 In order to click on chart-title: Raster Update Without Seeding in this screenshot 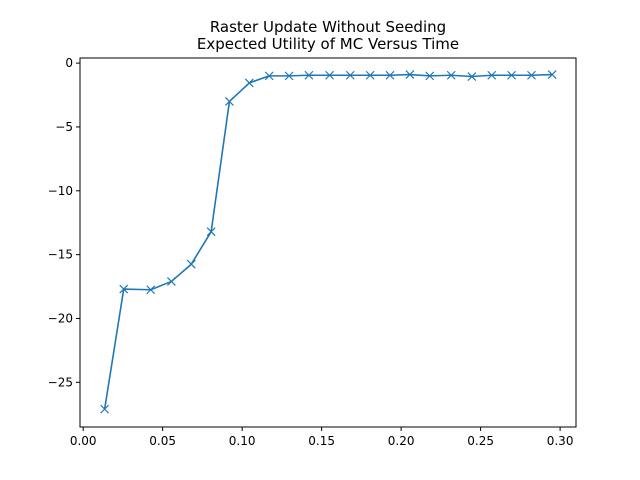, I will do `click(328, 27)`.